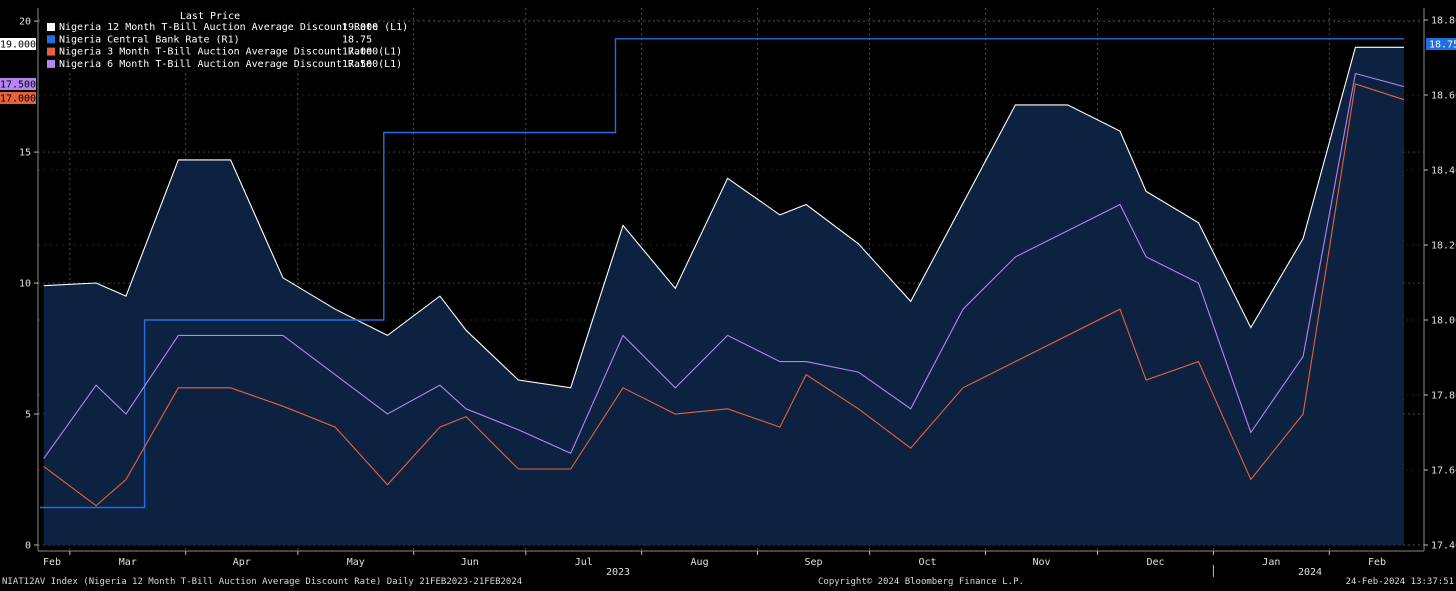  What do you see at coordinates (210, 16) in the screenshot?
I see `legend-title: Last Price` at bounding box center [210, 16].